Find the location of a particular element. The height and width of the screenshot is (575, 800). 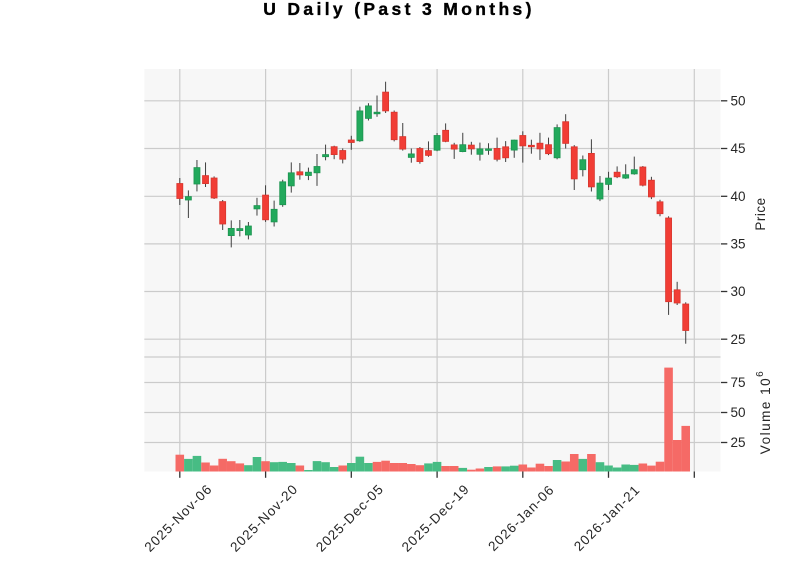

svg-text: Volume 106 is located at coordinates (764, 412).